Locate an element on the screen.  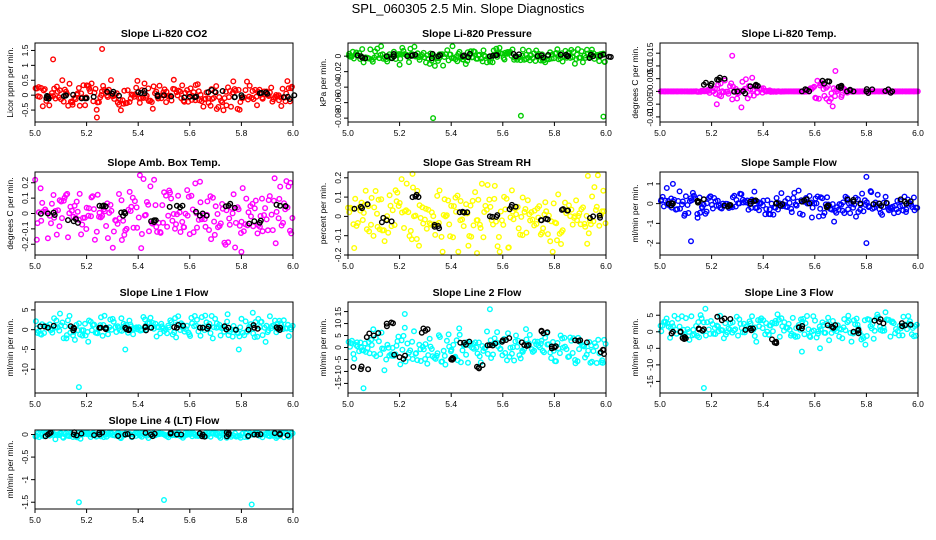
y-tick-label: -0.2 is located at coordinates (25, 244).